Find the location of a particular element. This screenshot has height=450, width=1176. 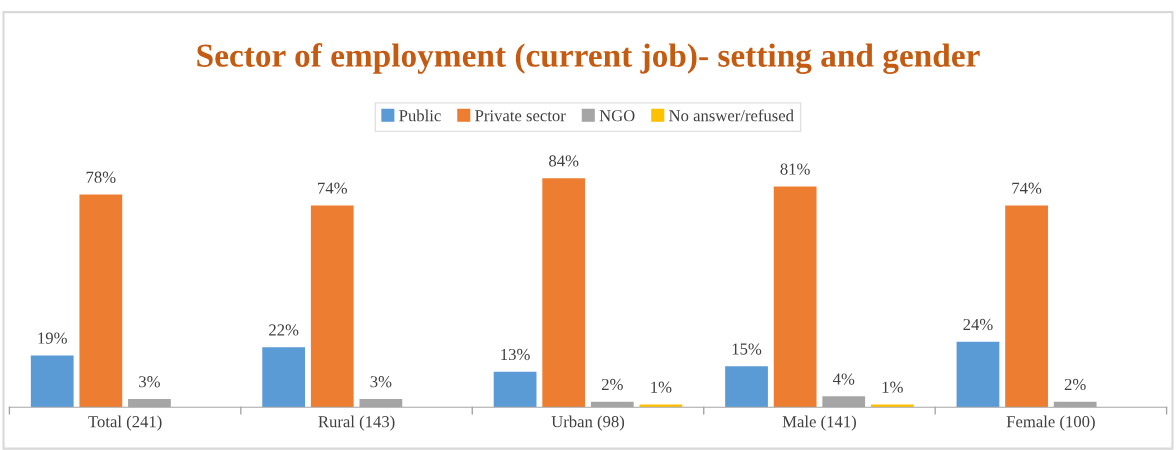

data-label: 78% is located at coordinates (101, 177).